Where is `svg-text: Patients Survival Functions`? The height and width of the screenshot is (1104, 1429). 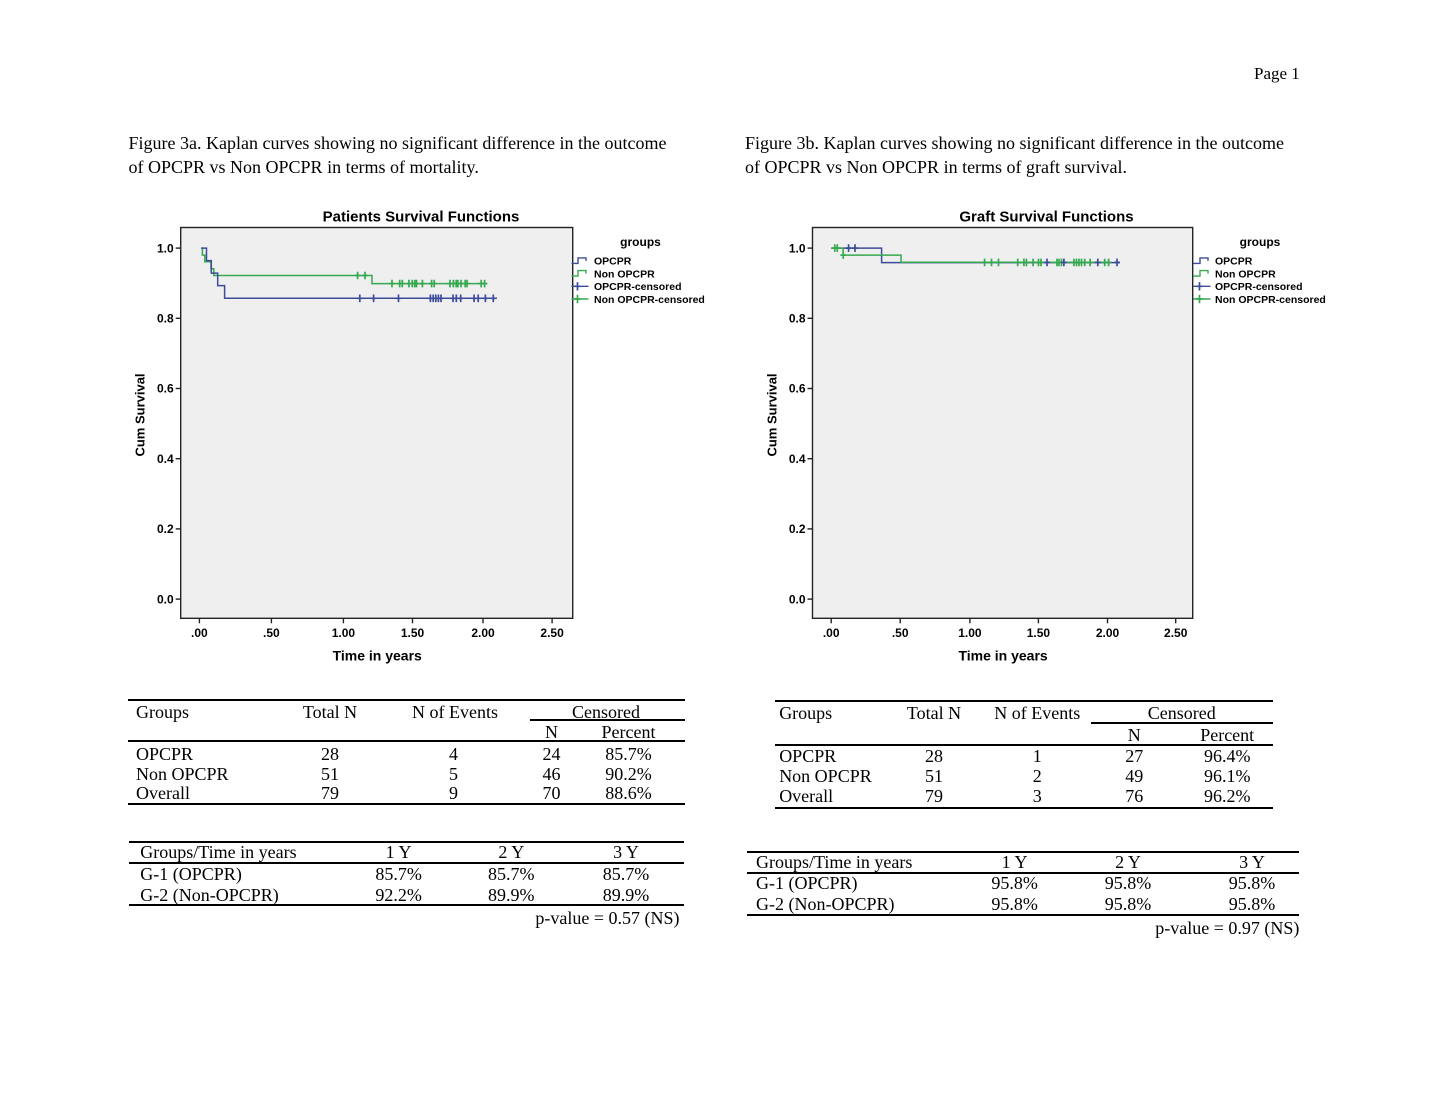 svg-text: Patients Survival Functions is located at coordinates (421, 217).